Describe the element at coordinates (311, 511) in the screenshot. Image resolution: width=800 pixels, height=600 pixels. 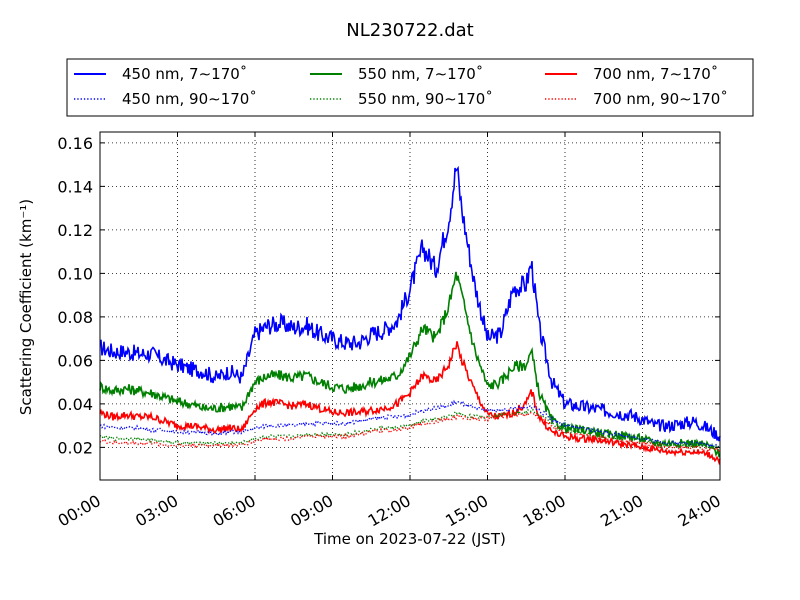
I see `x-tick-label: 09:00` at that location.